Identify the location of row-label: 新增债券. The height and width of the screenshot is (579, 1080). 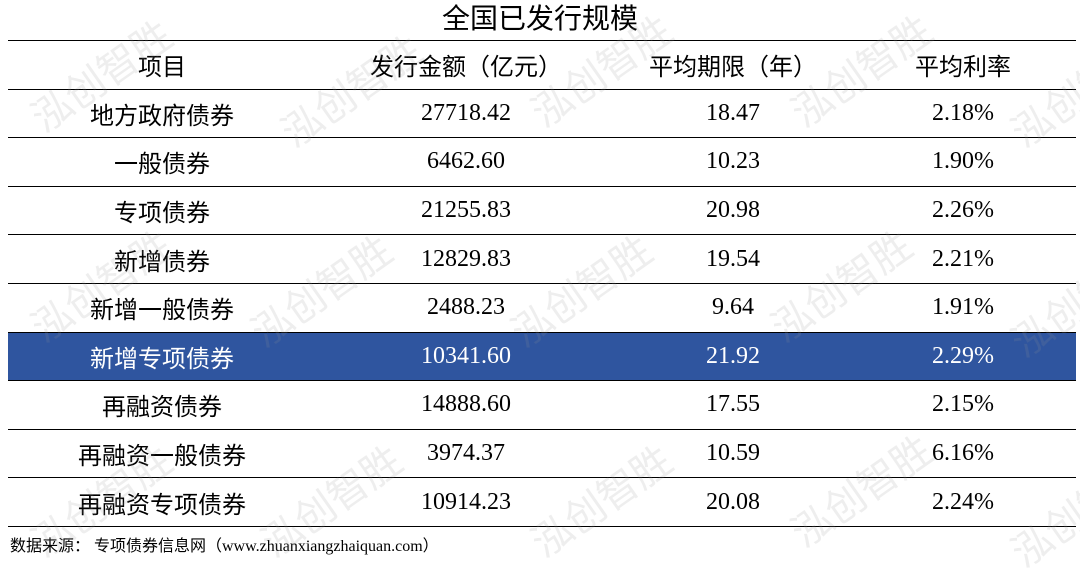
(162, 259).